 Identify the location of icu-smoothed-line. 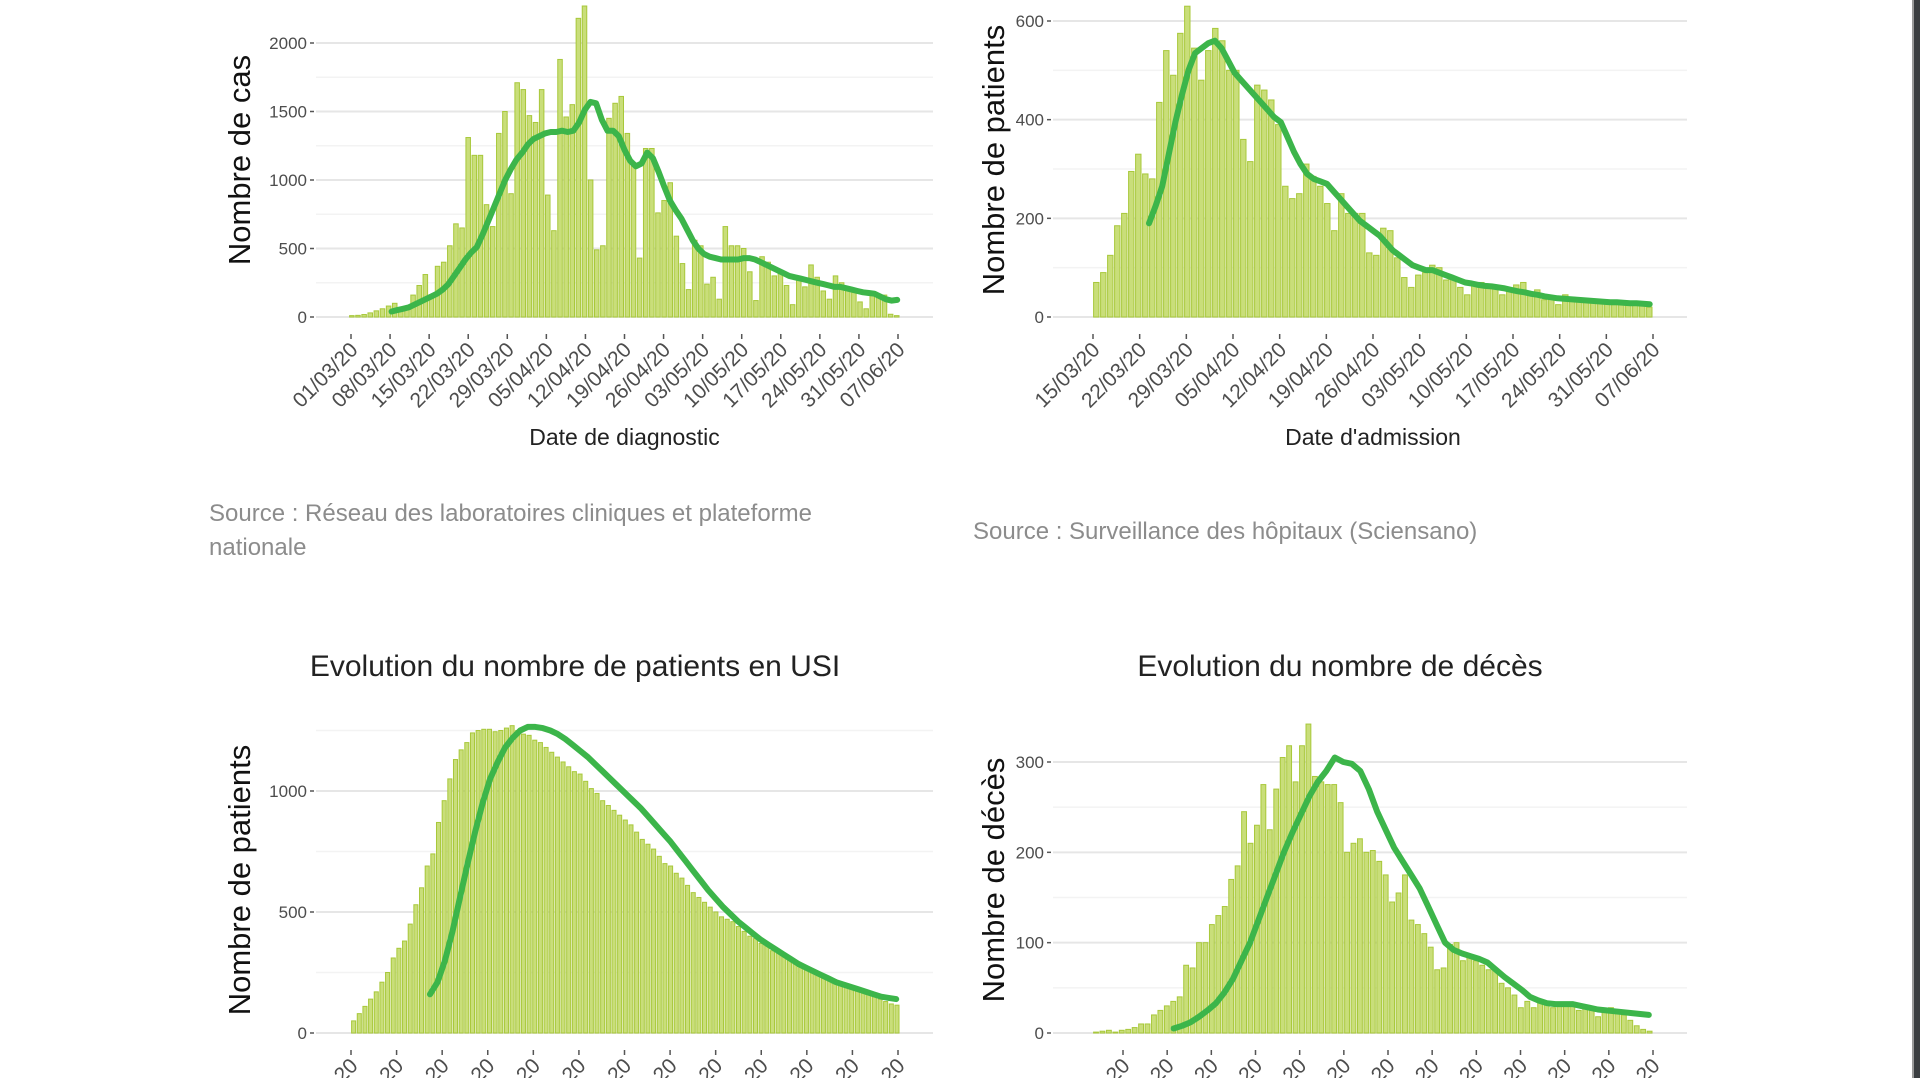
(663, 863).